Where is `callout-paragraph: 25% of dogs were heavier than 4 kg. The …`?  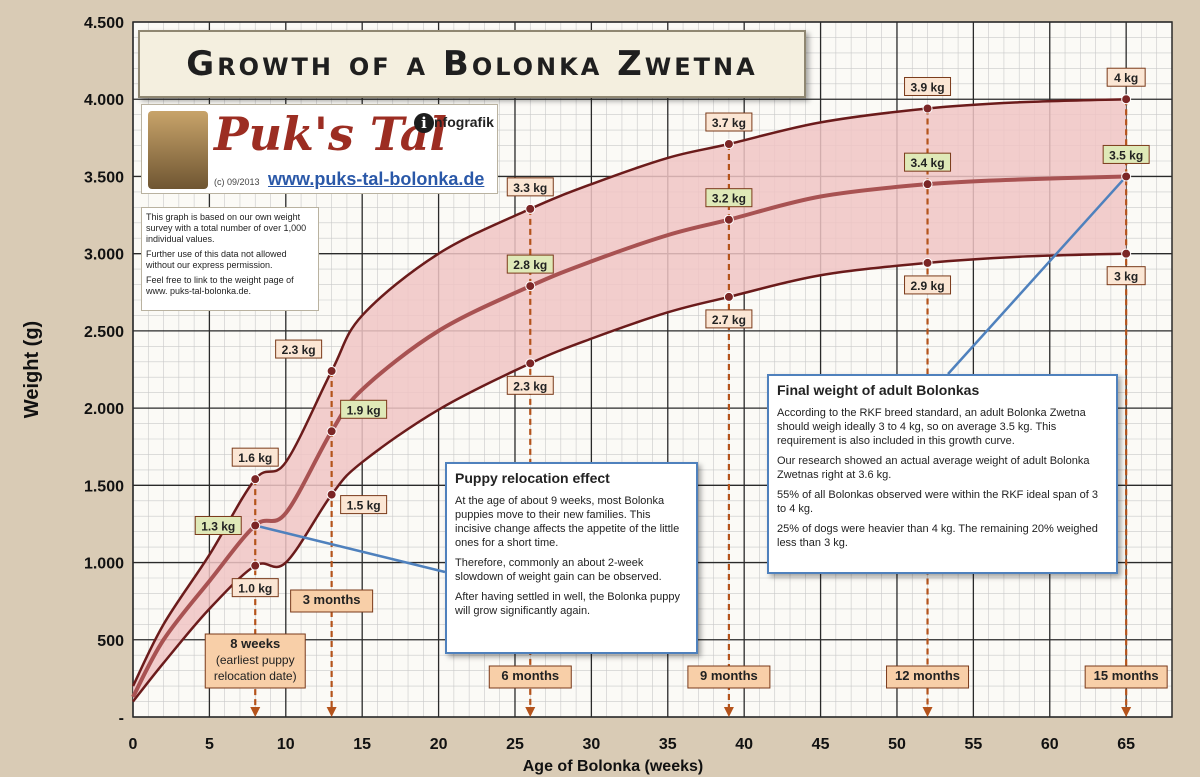 callout-paragraph: 25% of dogs were heavier than 4 kg. The … is located at coordinates (937, 536).